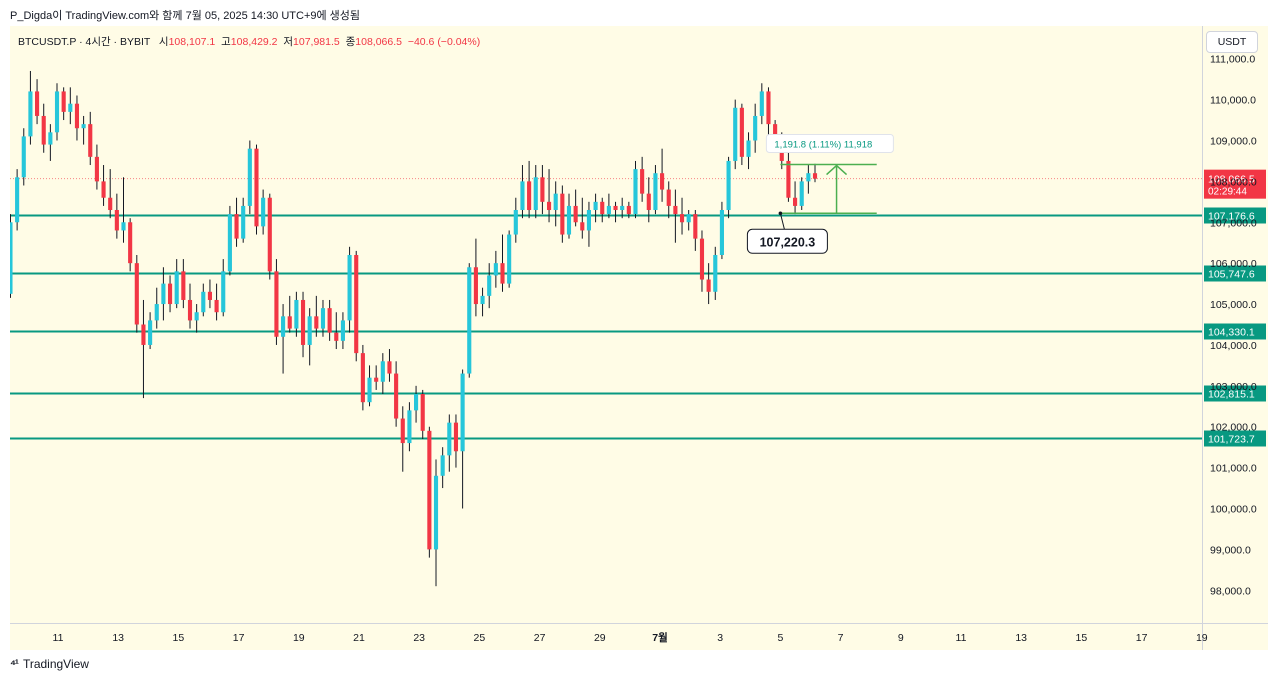 This screenshot has height=682, width=1280. Describe the element at coordinates (84, 42) in the screenshot. I see `symbol-name: BTCUSDT.P · 4시간 · BYBIT` at that location.